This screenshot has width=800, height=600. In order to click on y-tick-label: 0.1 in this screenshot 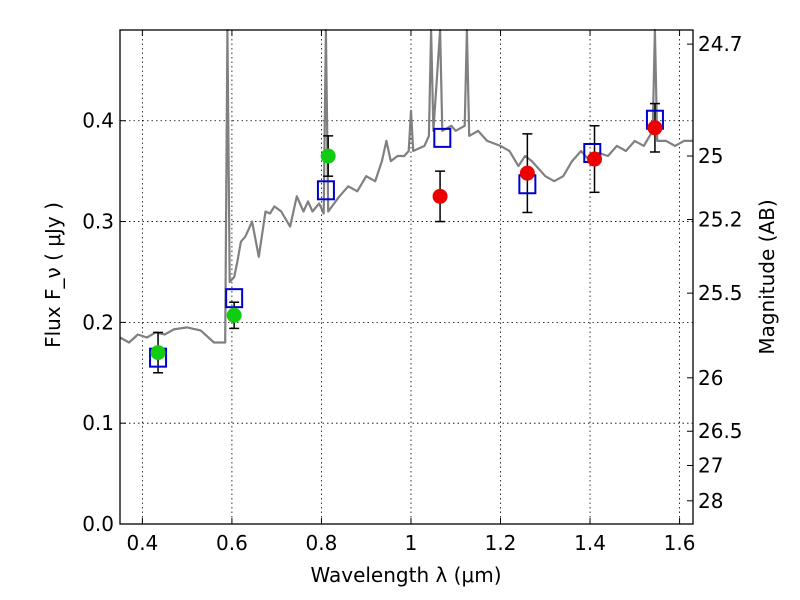, I will do `click(98, 423)`.